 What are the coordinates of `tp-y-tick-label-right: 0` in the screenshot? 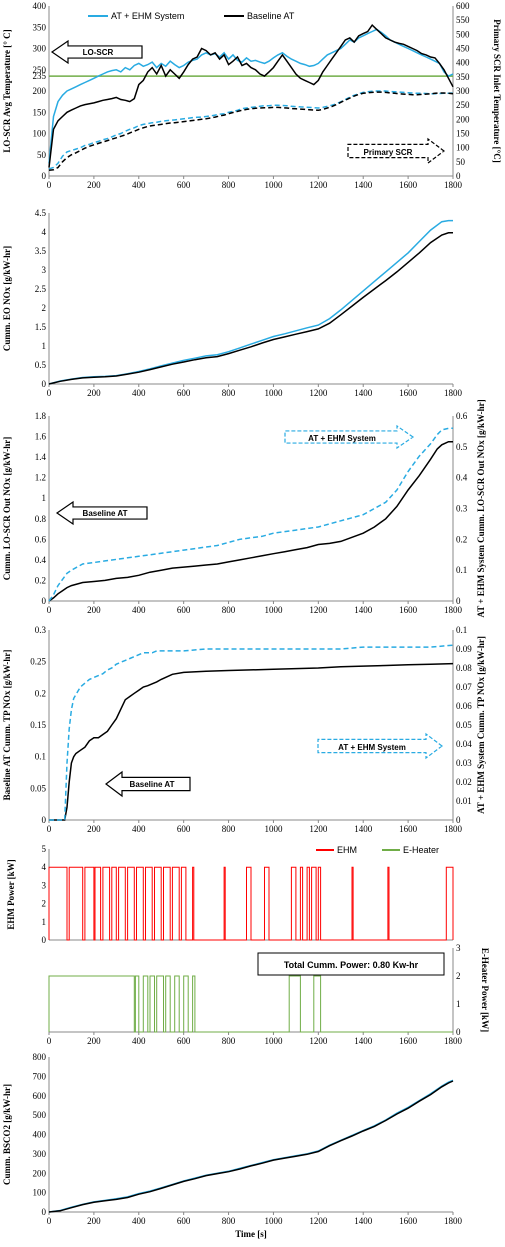 It's located at (458, 820).